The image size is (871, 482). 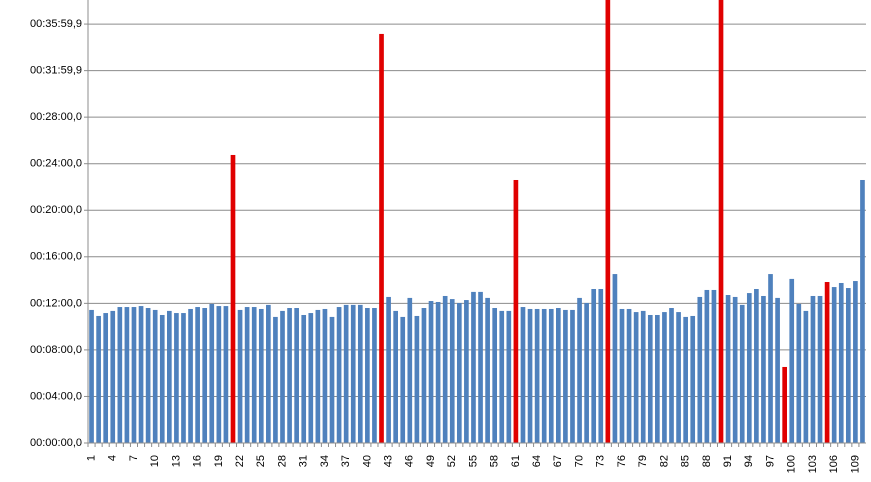 I want to click on y-tick-label: 00:28:00,0, so click(x=56, y=117).